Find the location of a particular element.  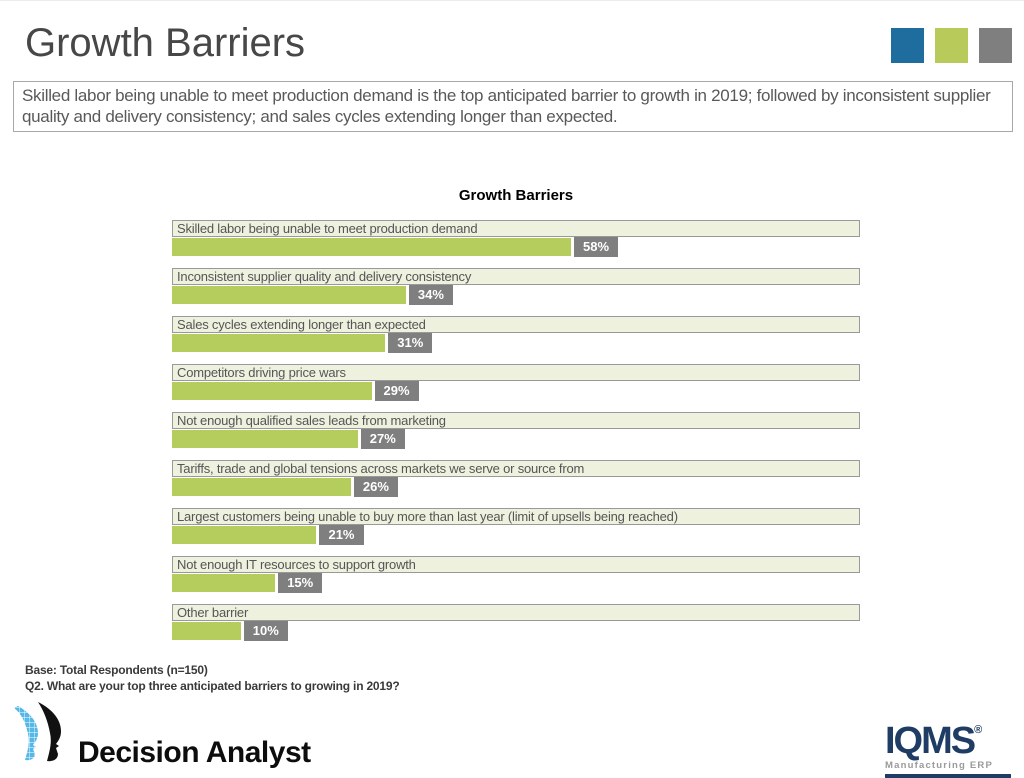

page-title: Growth Barriers is located at coordinates (165, 43).